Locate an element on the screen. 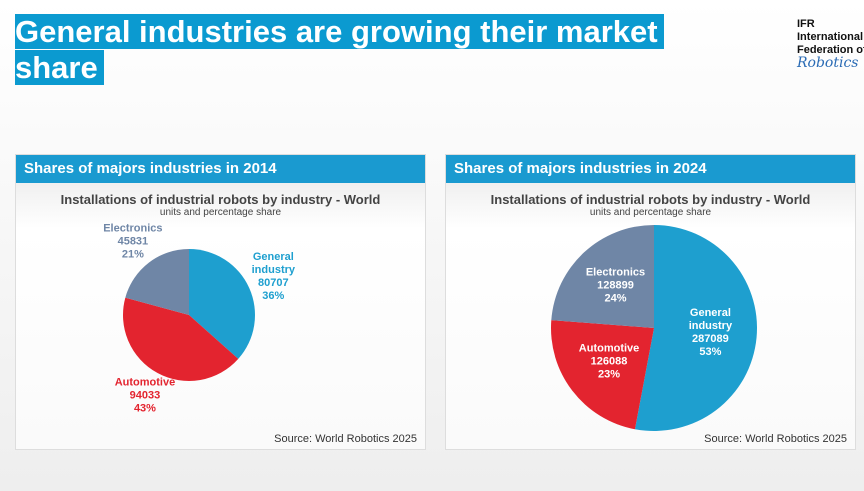  data-label: Electronics 128899 24% is located at coordinates (616, 286).